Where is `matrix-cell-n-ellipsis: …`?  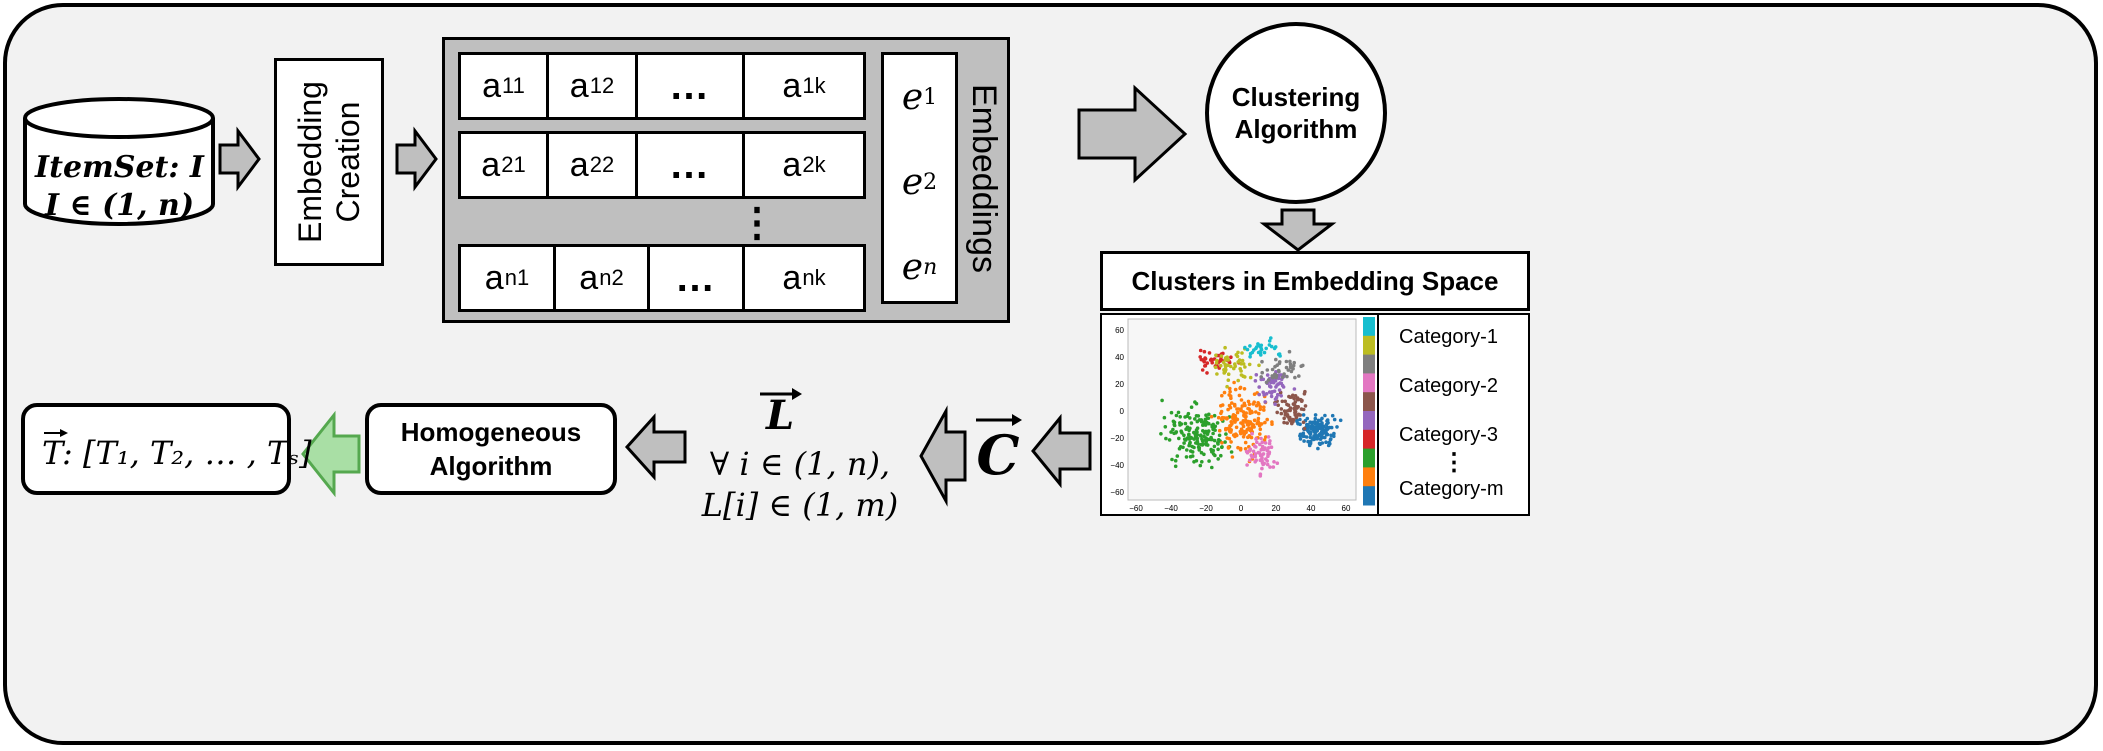
matrix-cell-n-ellipsis: … is located at coordinates (696, 278).